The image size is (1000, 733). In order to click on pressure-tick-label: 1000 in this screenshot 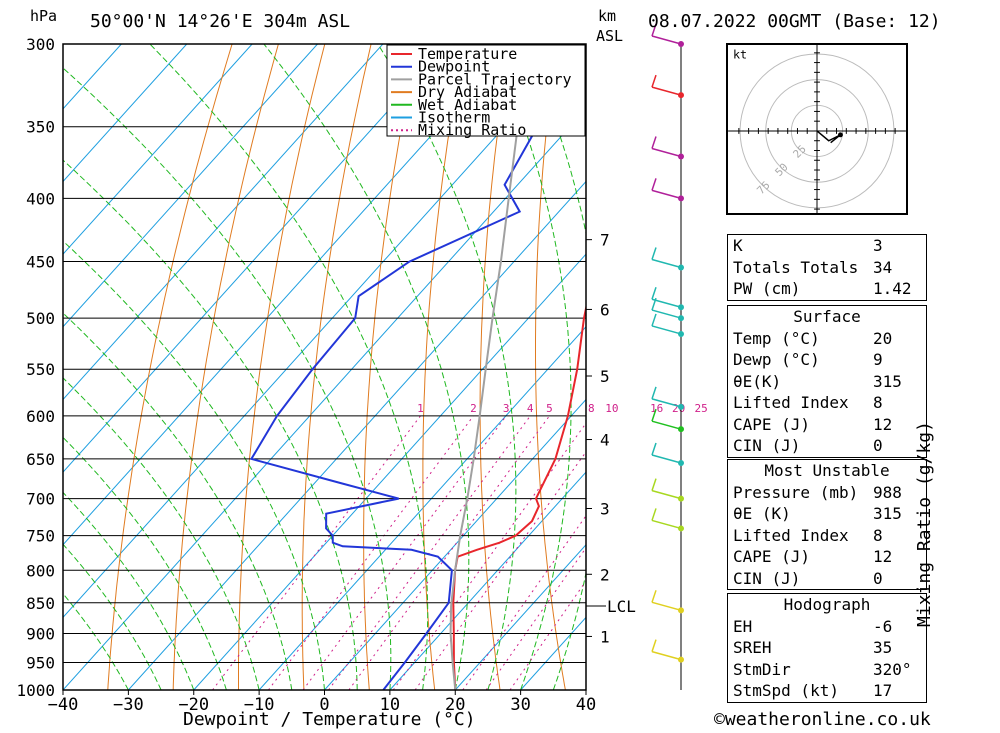, I will do `click(35, 690)`.